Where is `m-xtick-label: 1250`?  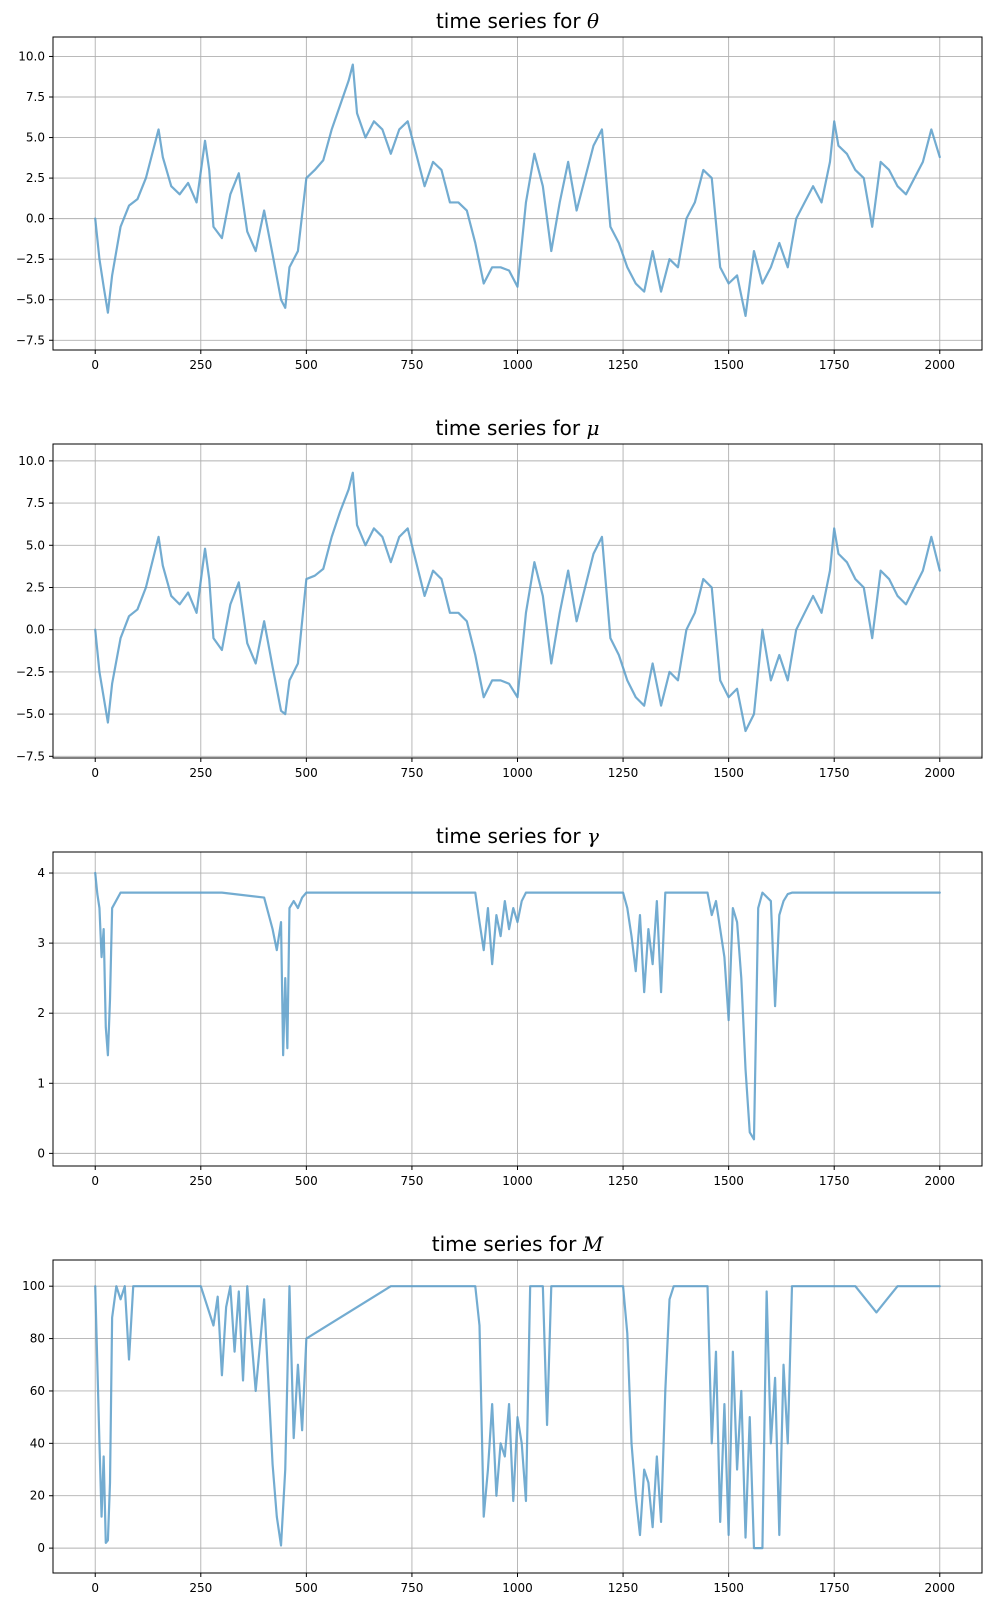
m-xtick-label: 1250 is located at coordinates (623, 1588).